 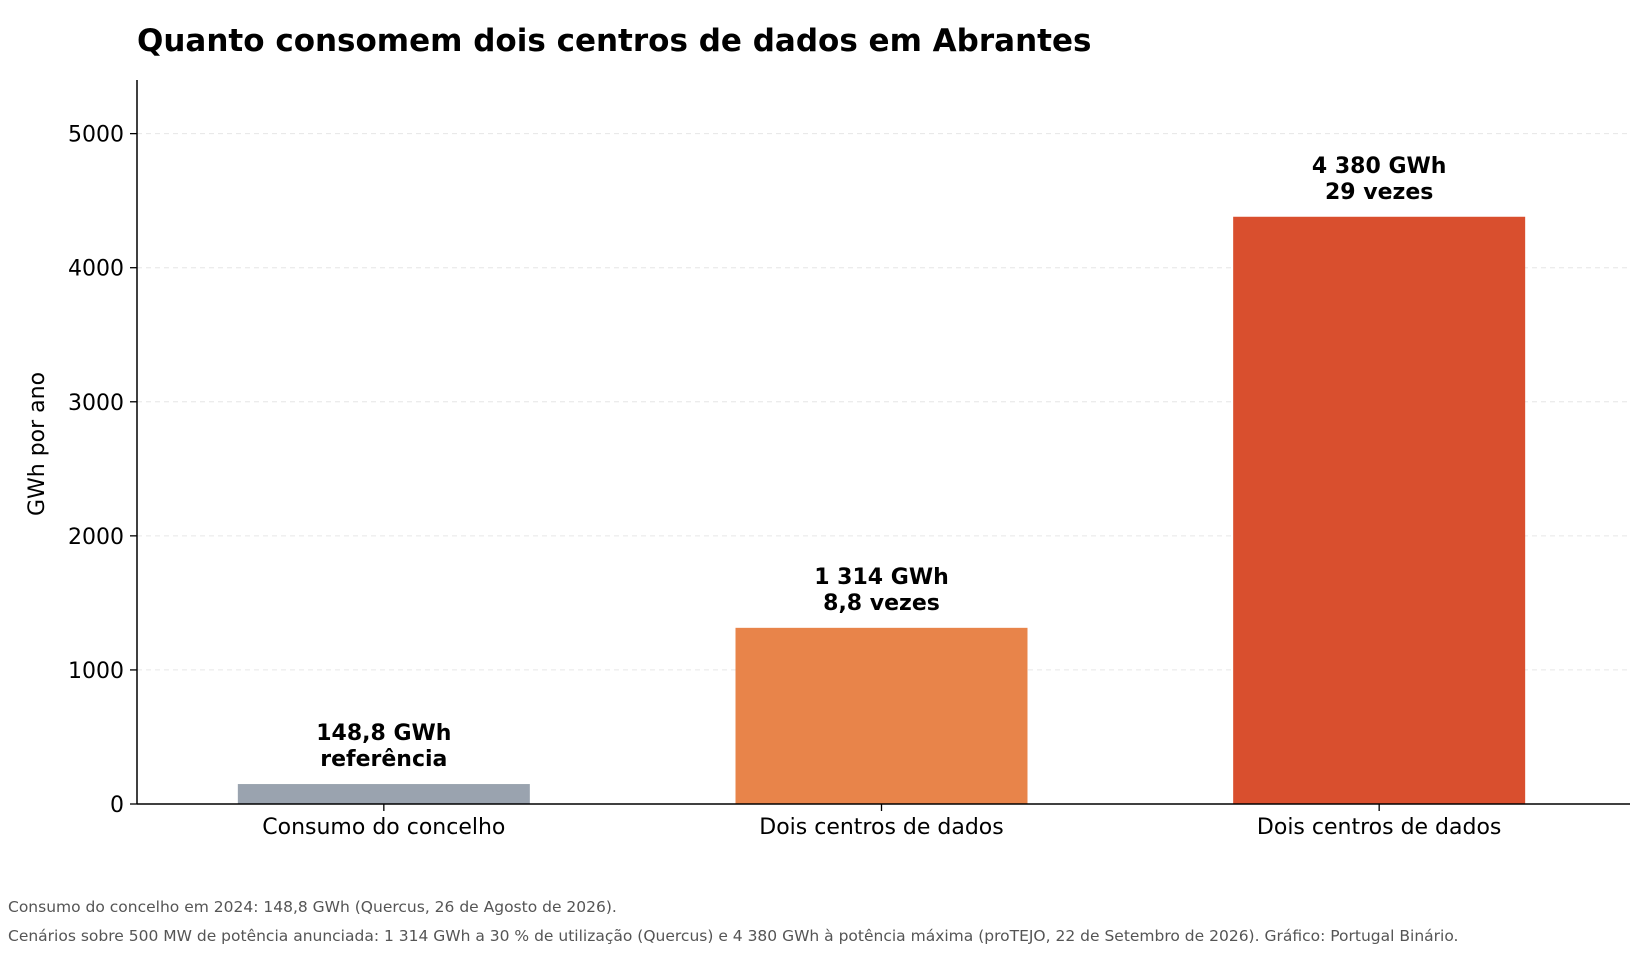 I want to click on y-tick-label: 2000, so click(x=96, y=537).